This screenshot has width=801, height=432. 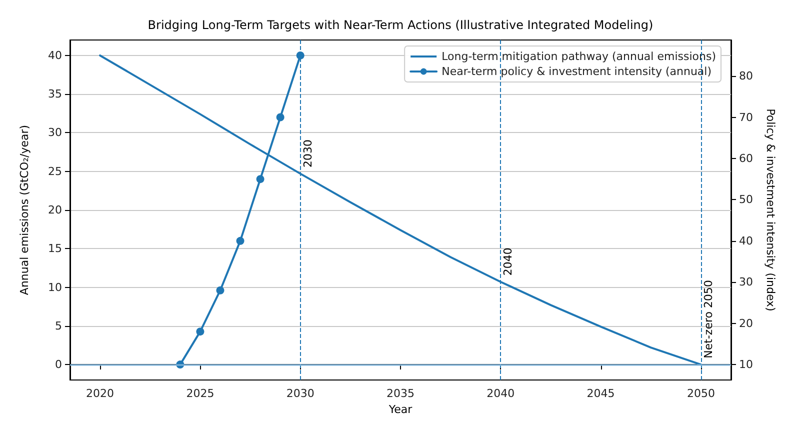 What do you see at coordinates (508, 262) in the screenshot?
I see `annotation: 2040` at bounding box center [508, 262].